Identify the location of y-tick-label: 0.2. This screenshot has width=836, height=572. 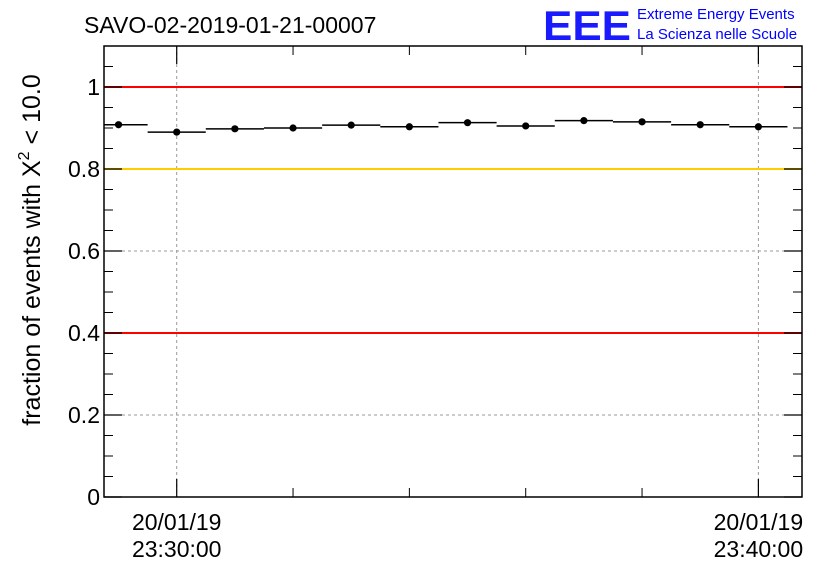
(84, 415).